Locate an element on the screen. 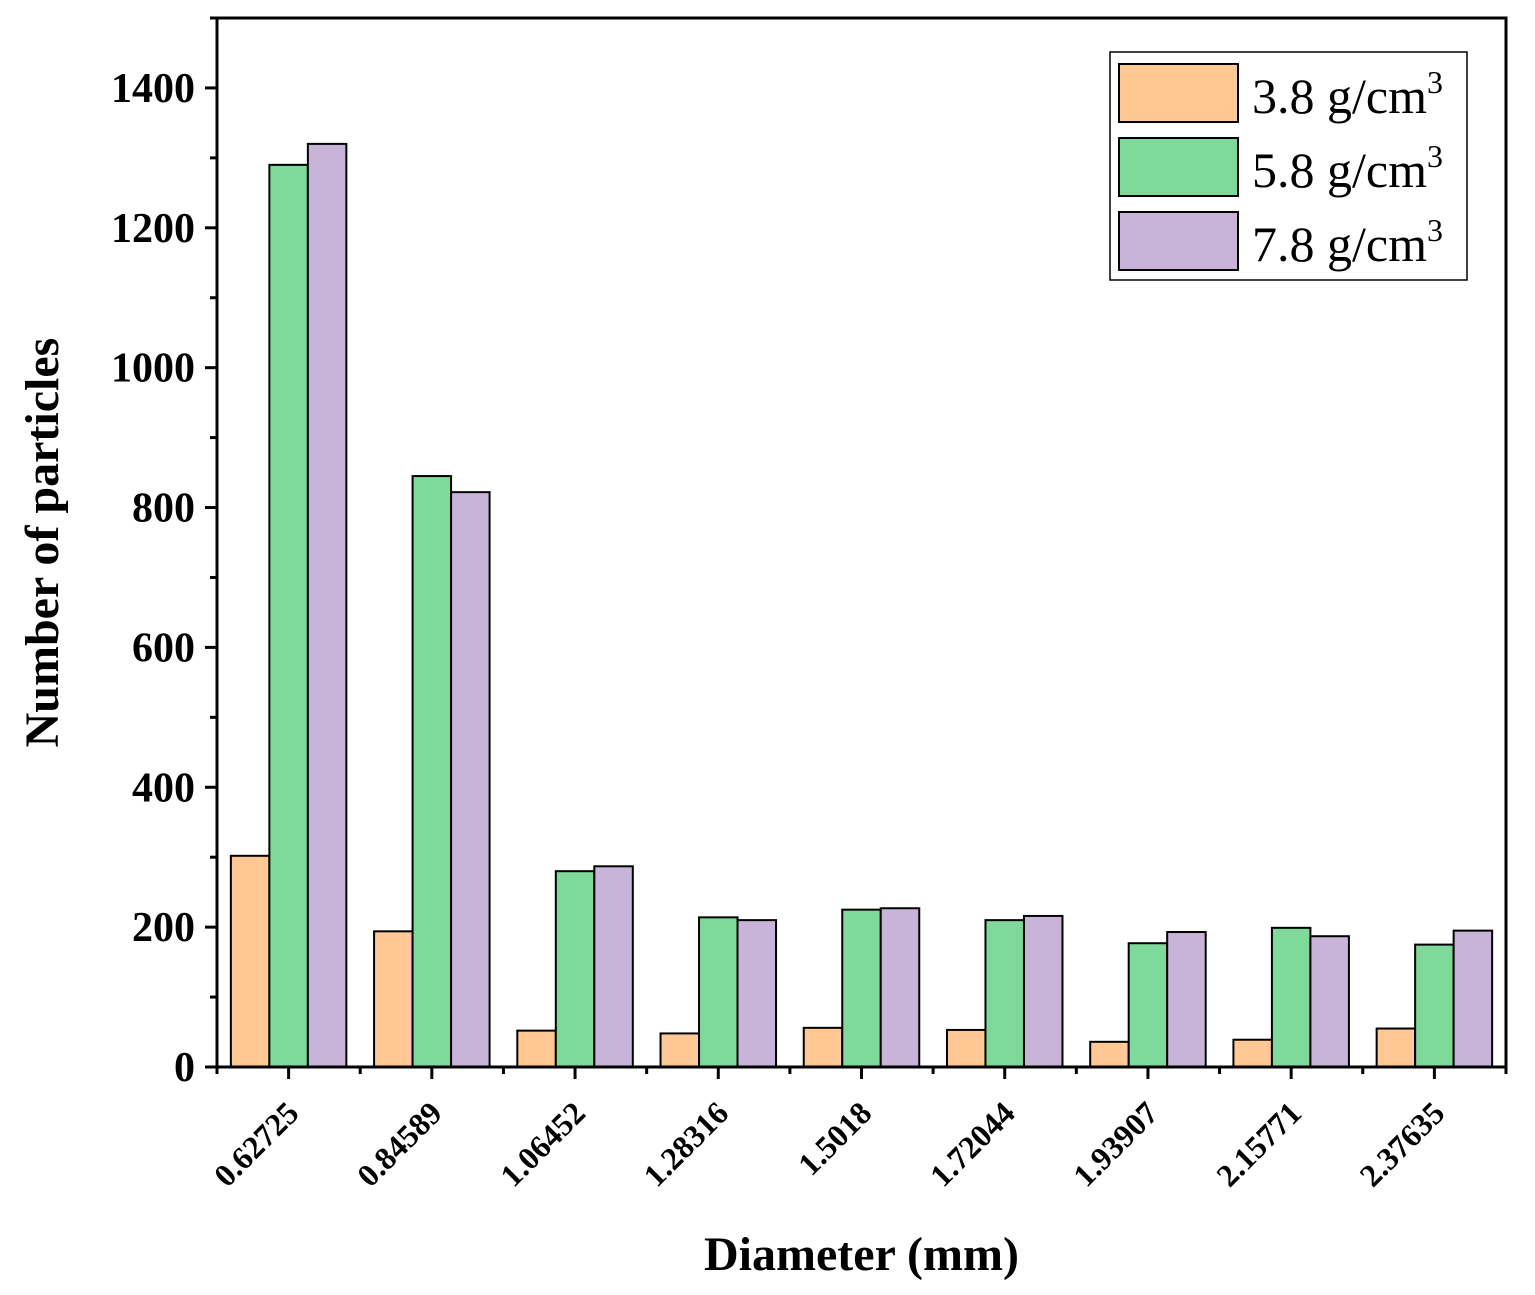  y-tick-label: 1400 is located at coordinates (153, 89).